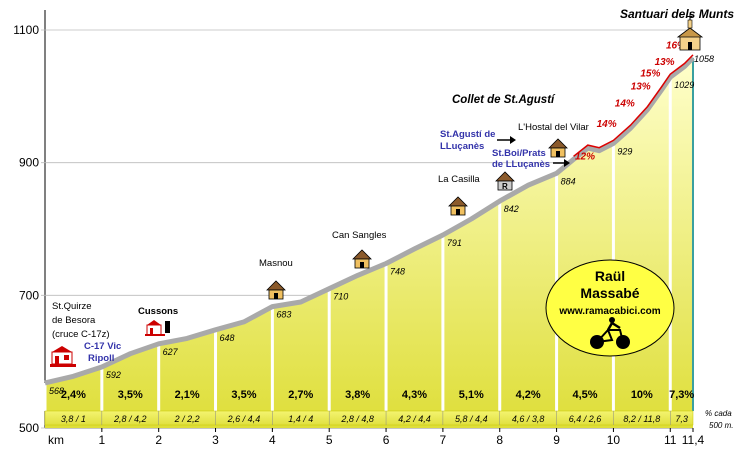 The width and height of the screenshot is (740, 460). What do you see at coordinates (568, 181) in the screenshot?
I see `altitude-label: 884` at bounding box center [568, 181].